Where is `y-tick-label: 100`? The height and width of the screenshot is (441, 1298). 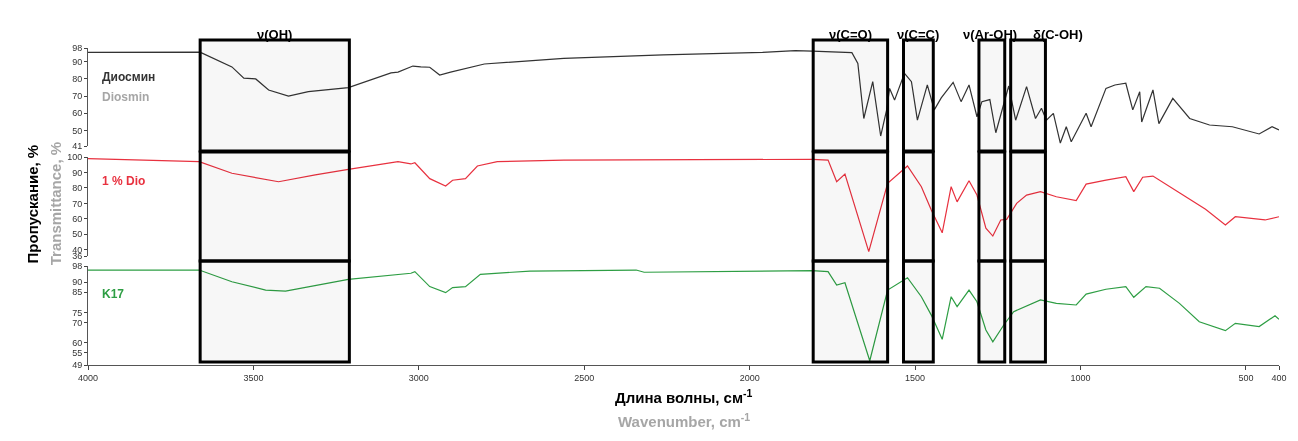
y-tick-label: 100 is located at coordinates (75, 157).